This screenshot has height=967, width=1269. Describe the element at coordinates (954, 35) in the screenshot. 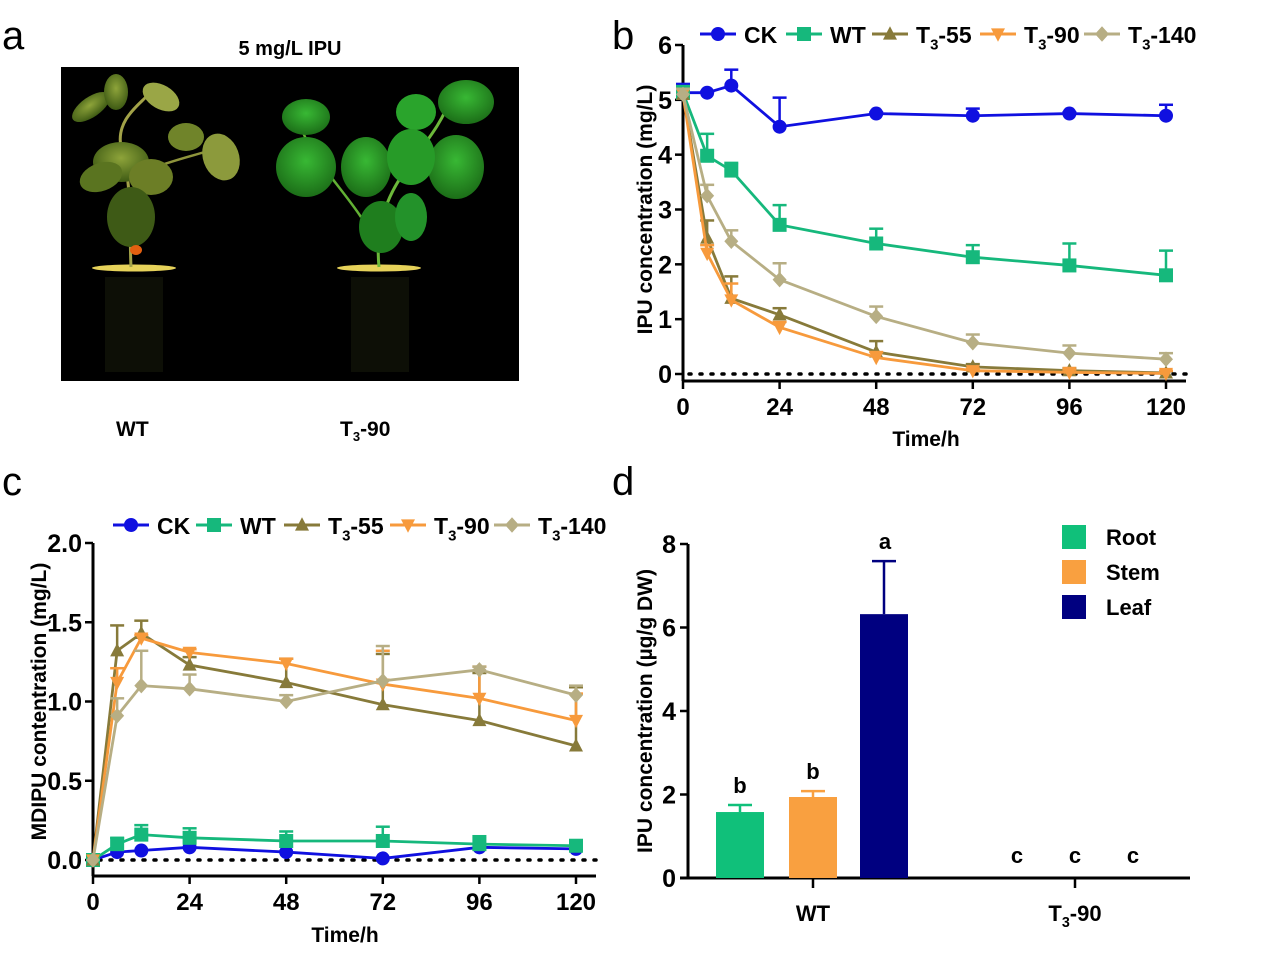

I see `legend-label-t3-55-suffix: -55` at that location.